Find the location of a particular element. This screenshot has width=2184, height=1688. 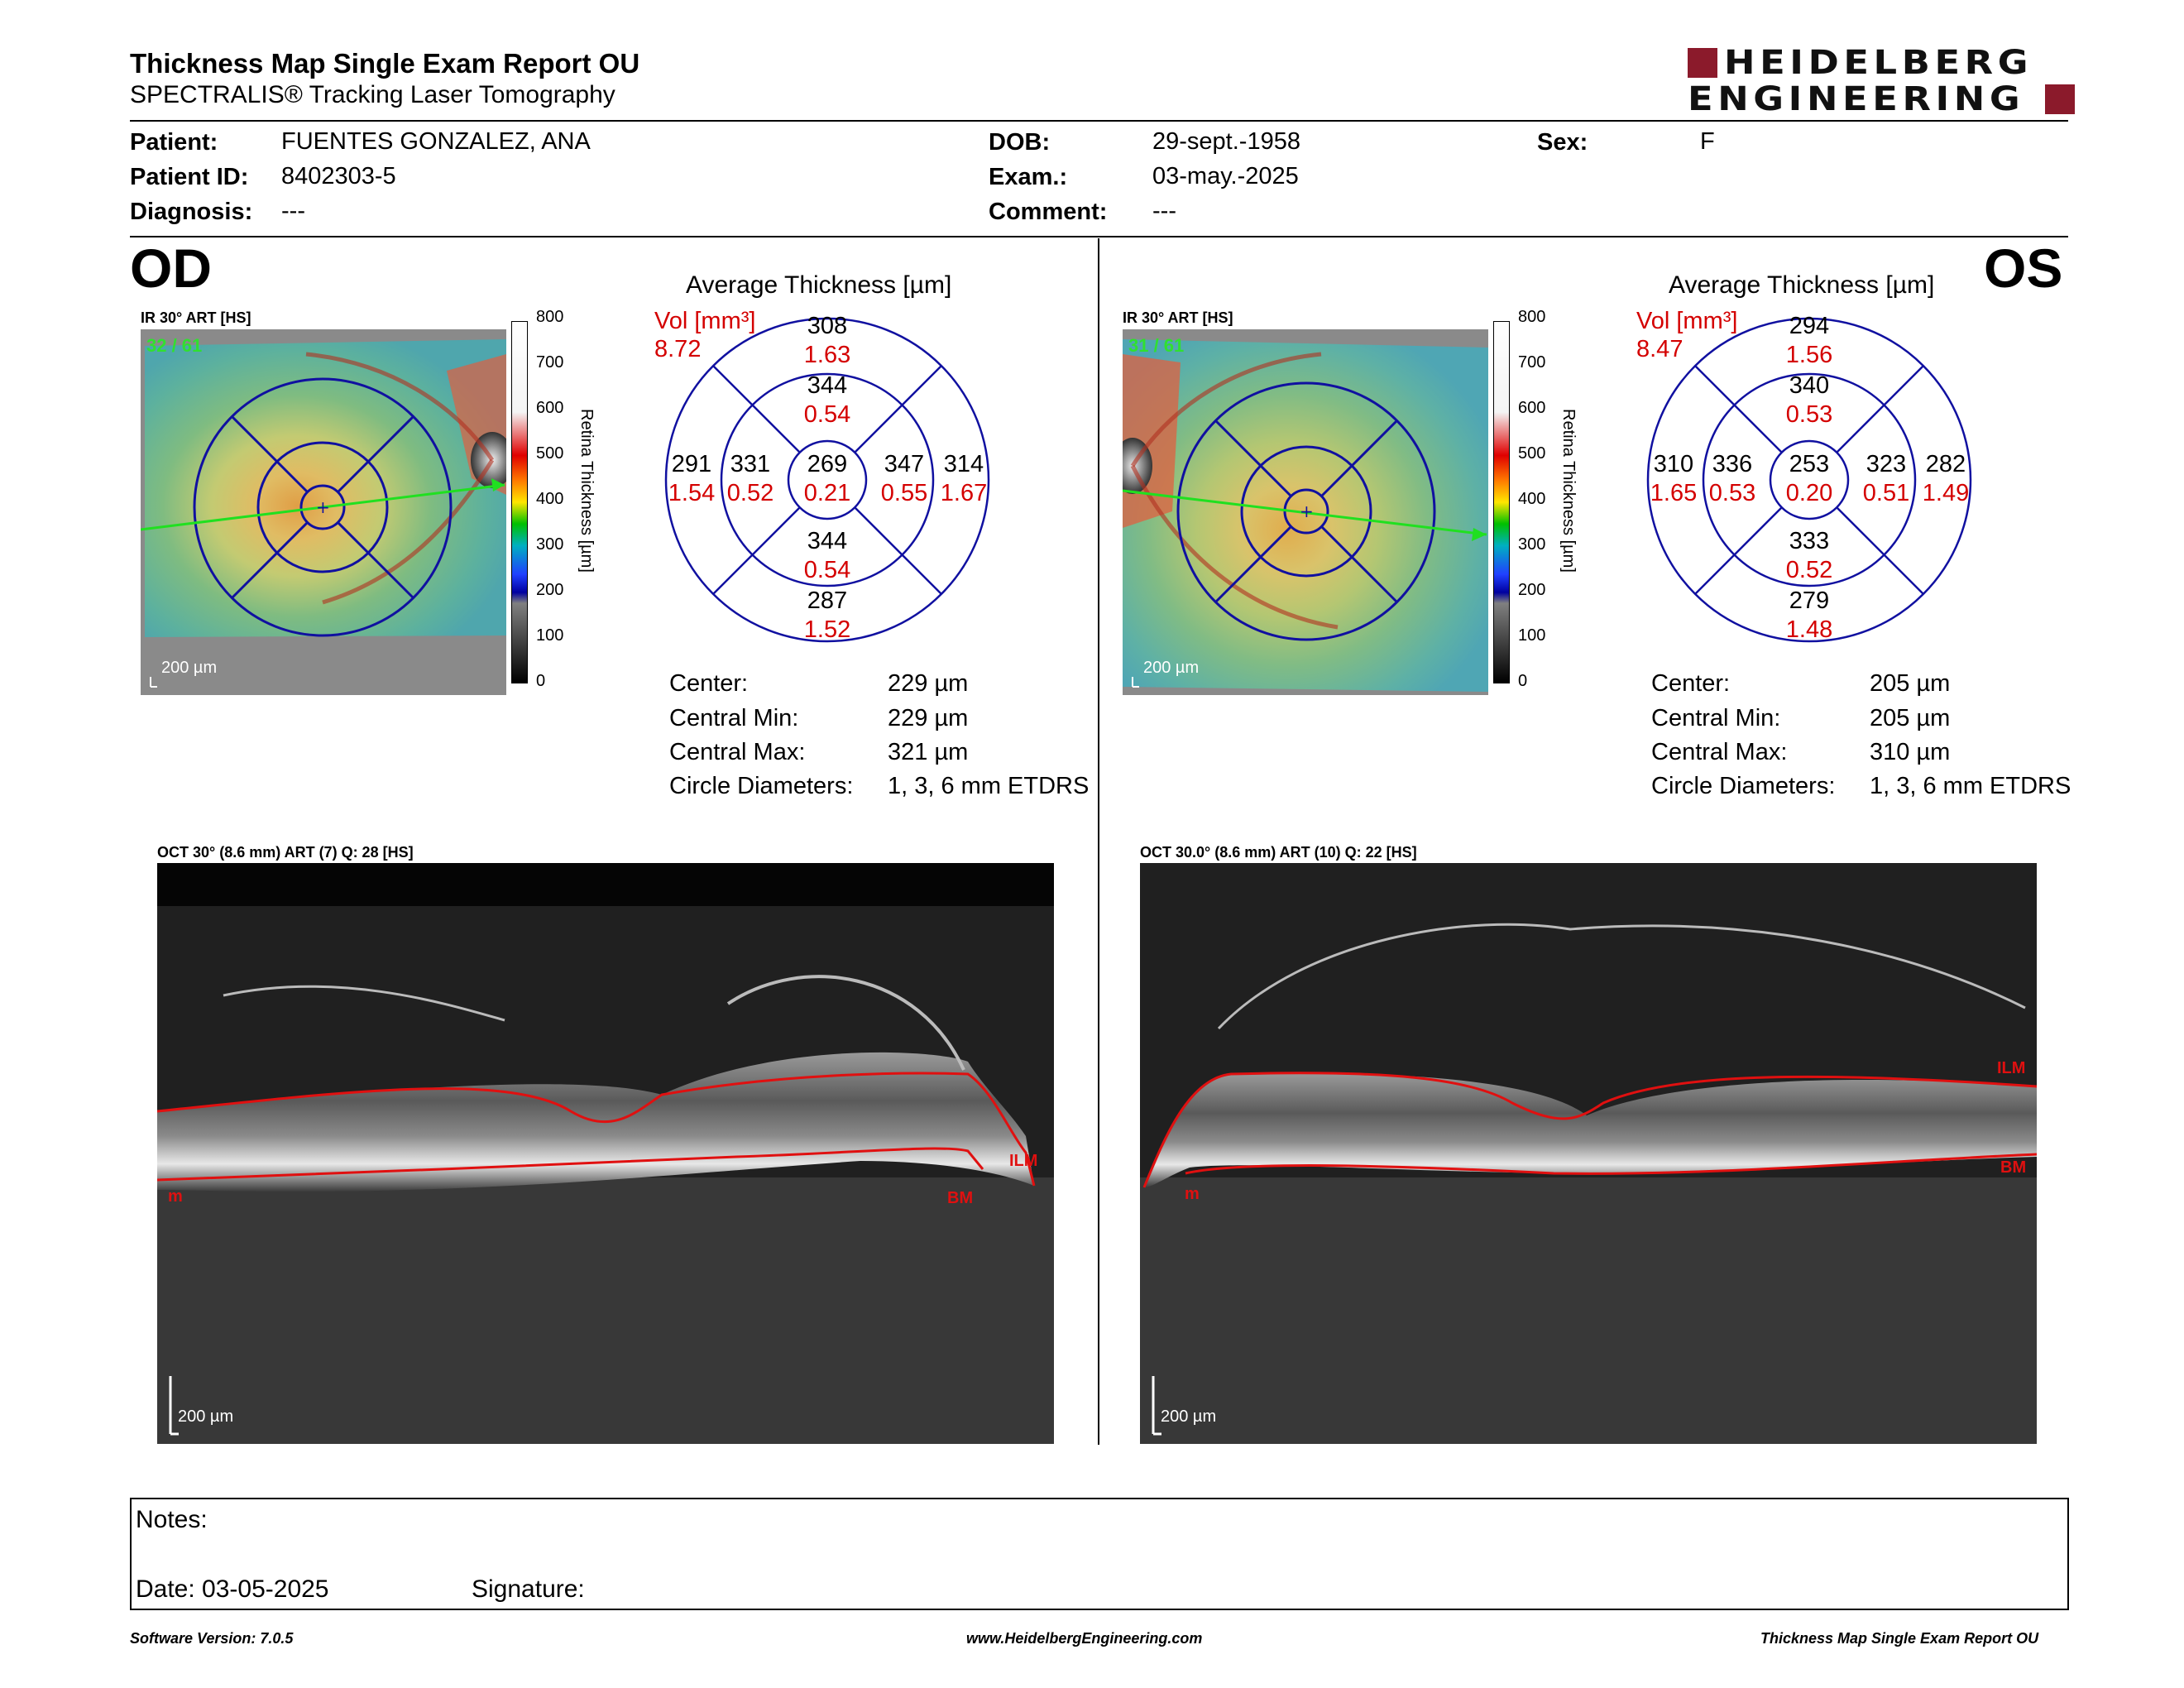

sex-value: F is located at coordinates (1707, 141).